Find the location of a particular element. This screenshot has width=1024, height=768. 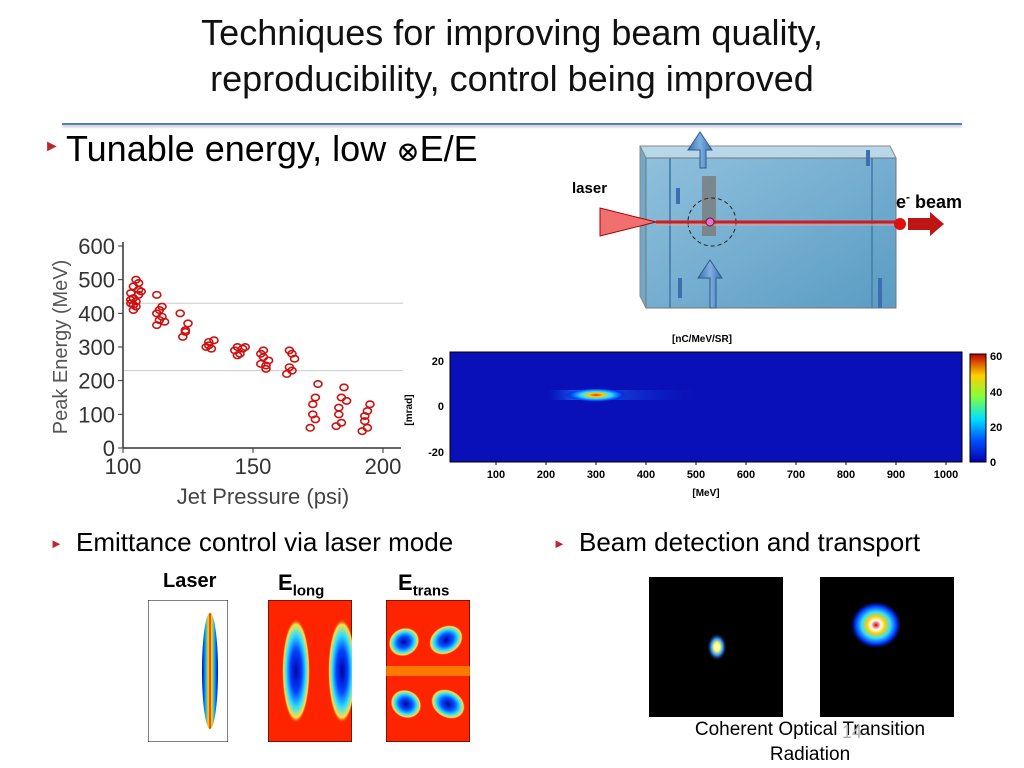

otr-caption-line-2: Radiation is located at coordinates (810, 754).